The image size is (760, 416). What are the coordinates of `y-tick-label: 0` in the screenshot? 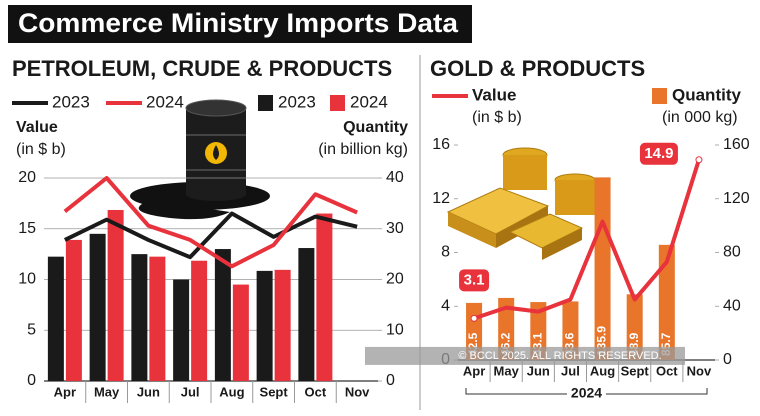 It's located at (31, 380).